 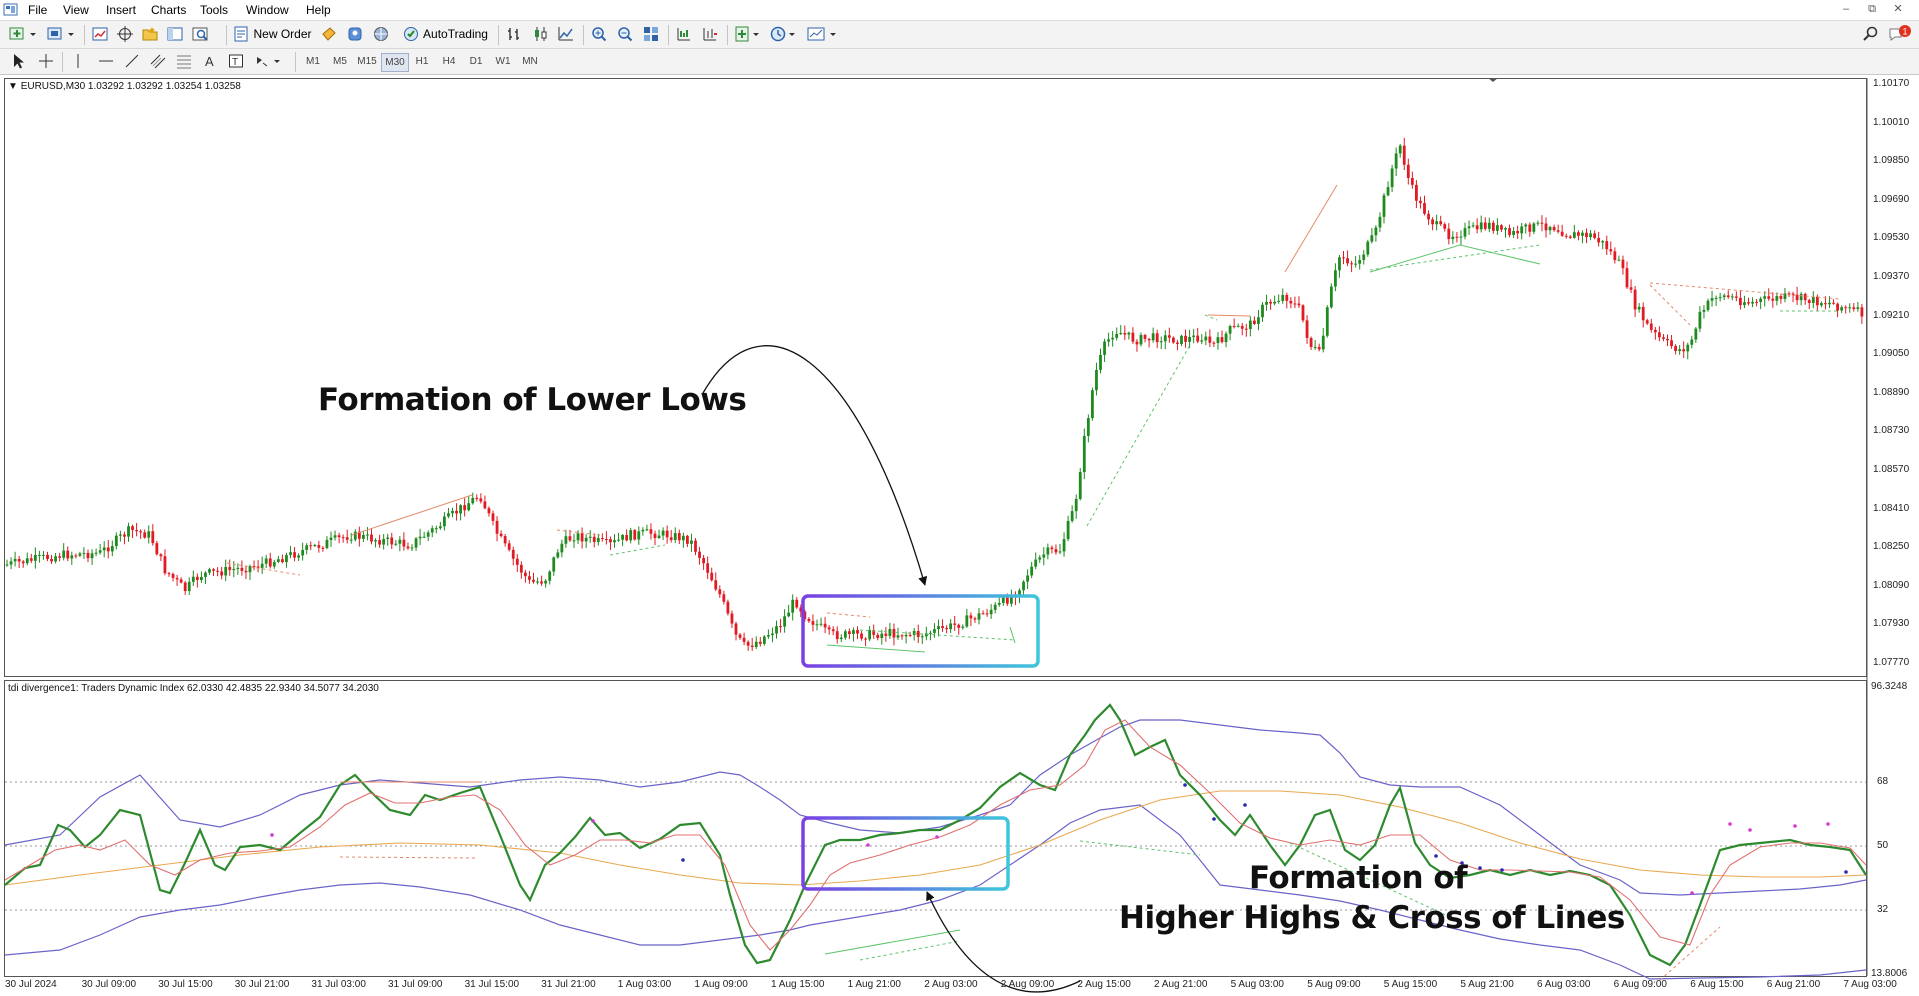 What do you see at coordinates (530, 61) in the screenshot?
I see `timeframe-mn: MN` at bounding box center [530, 61].